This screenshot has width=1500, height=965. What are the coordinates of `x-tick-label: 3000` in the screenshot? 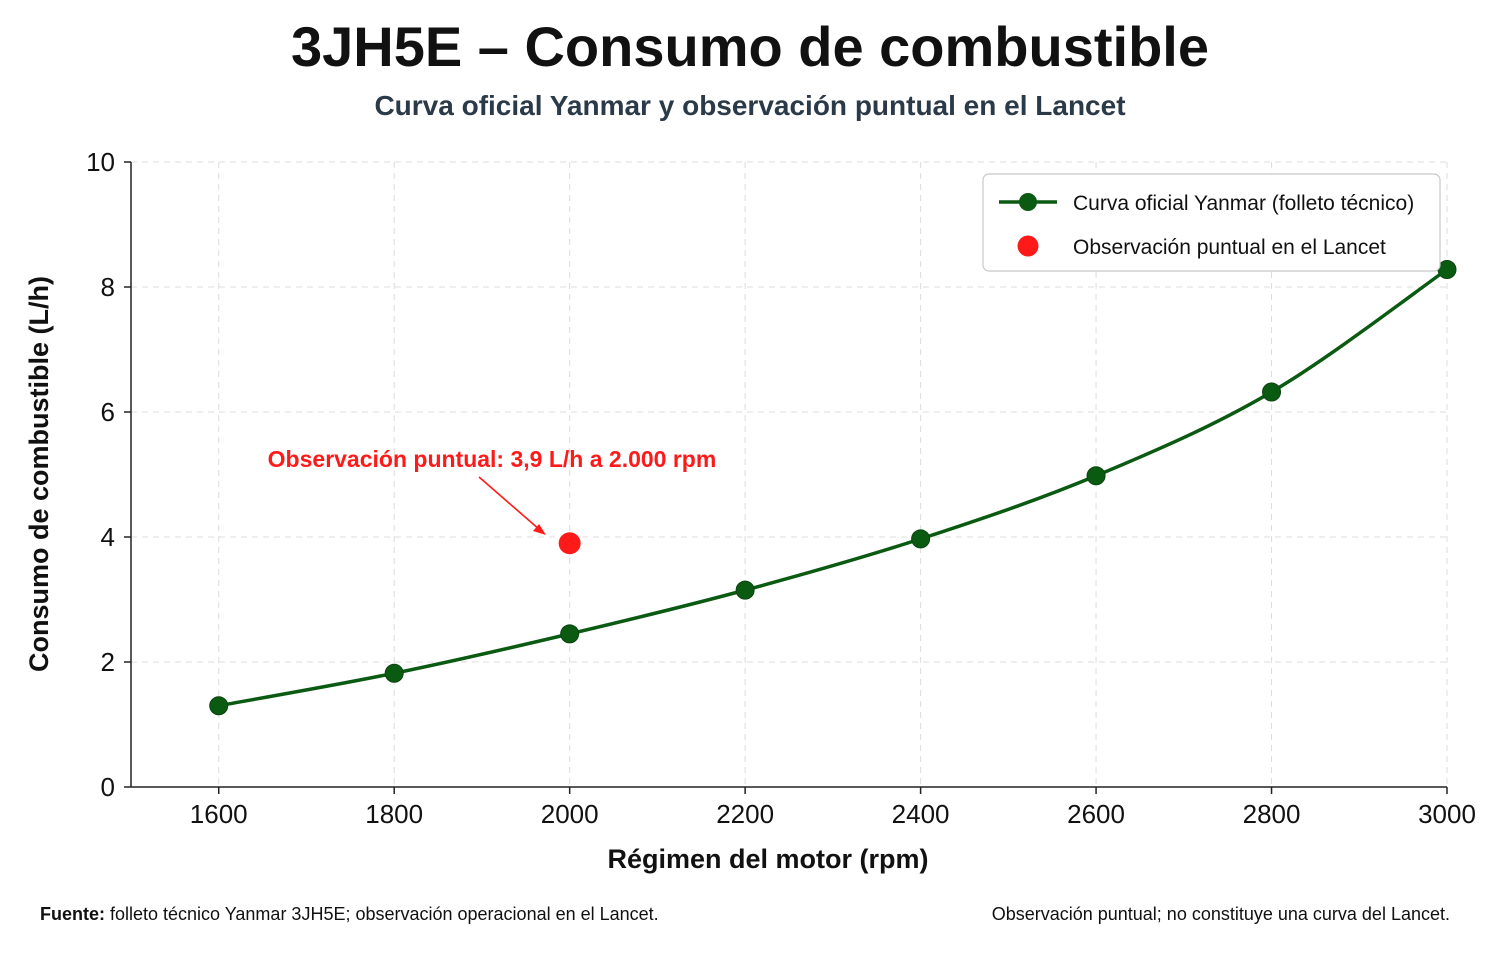 It's located at (1447, 814).